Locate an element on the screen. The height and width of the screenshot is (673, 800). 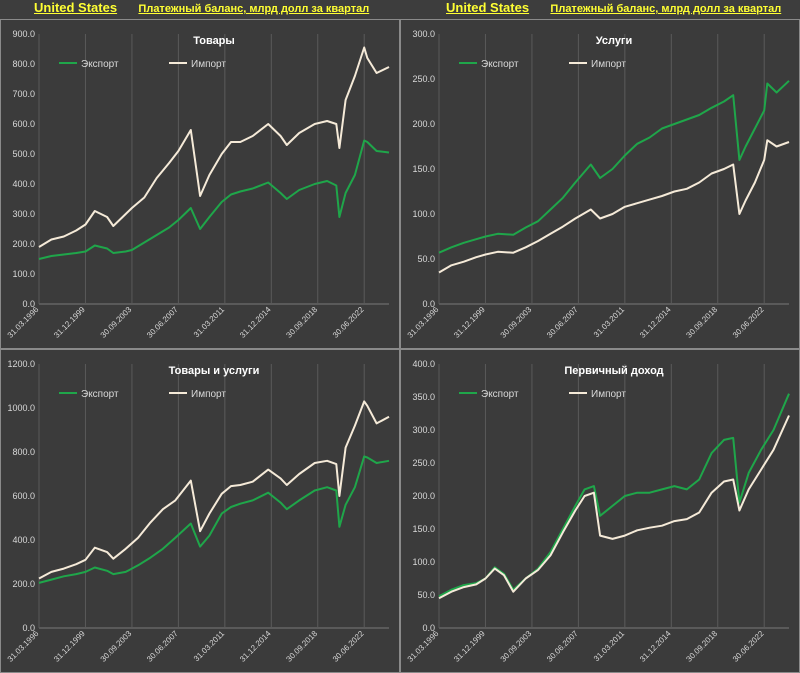
y-tick-label: 1000.0 is located at coordinates (21, 408).